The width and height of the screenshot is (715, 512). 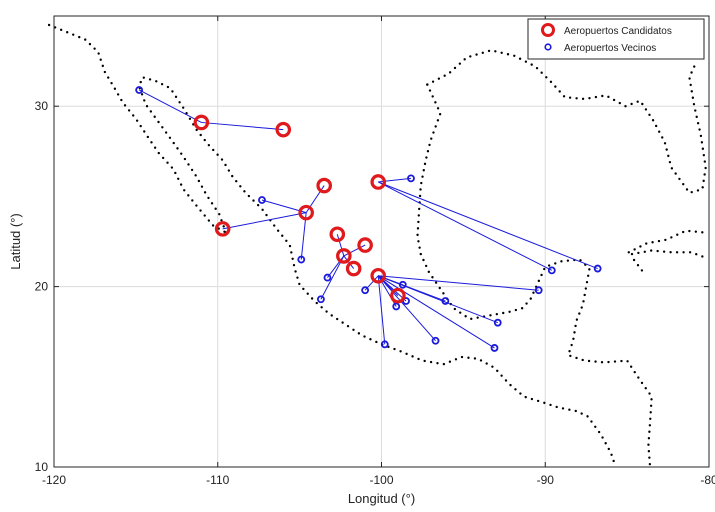 I want to click on x-tick-label: -110, so click(x=217, y=480).